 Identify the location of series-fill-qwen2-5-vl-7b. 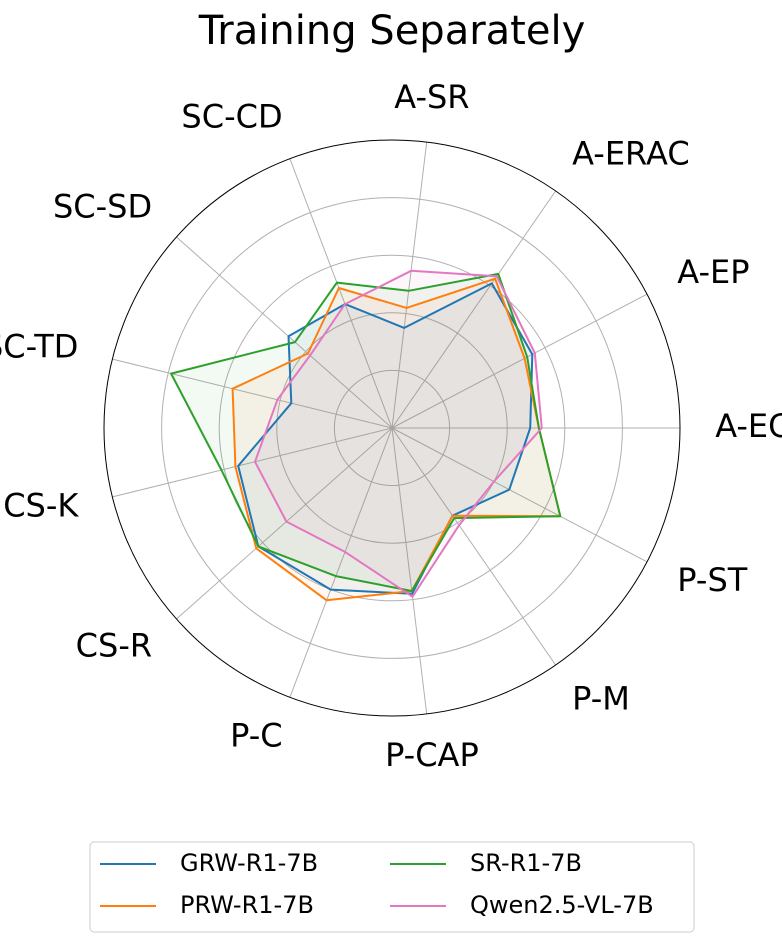
(398, 433).